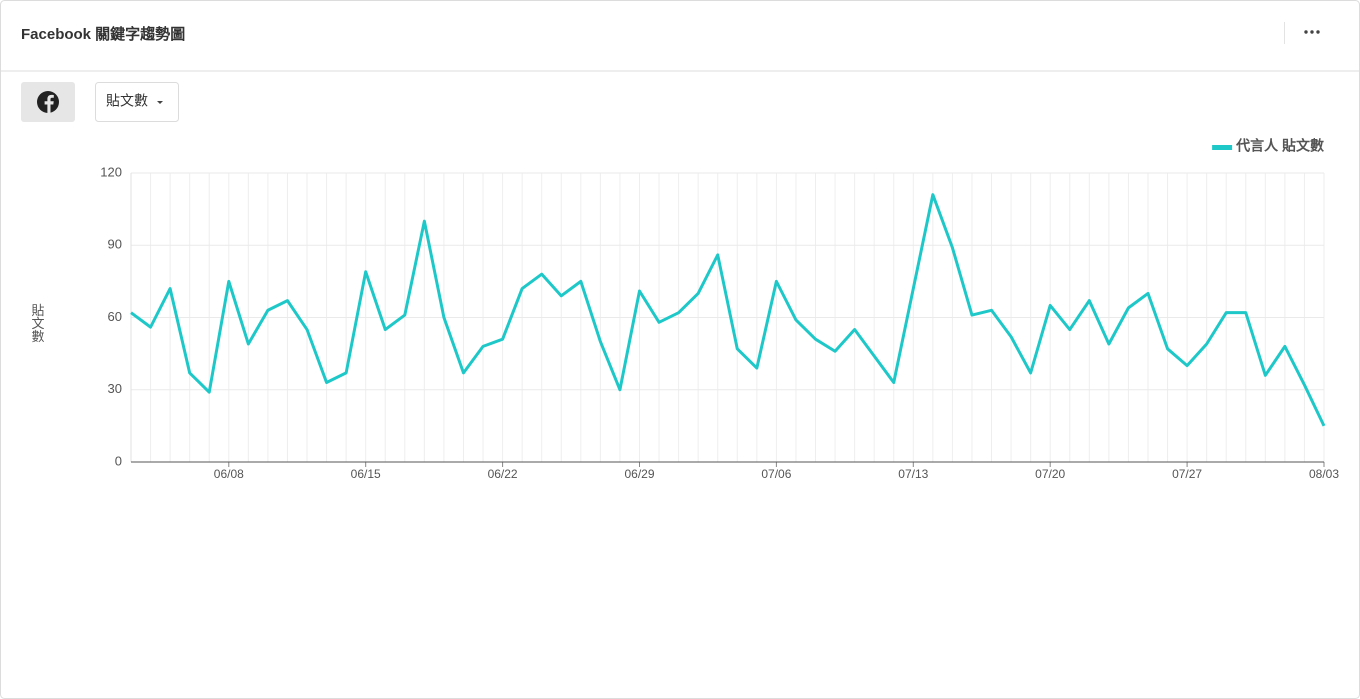 The height and width of the screenshot is (699, 1360). I want to click on x-tick-label: 07/13, so click(913, 474).